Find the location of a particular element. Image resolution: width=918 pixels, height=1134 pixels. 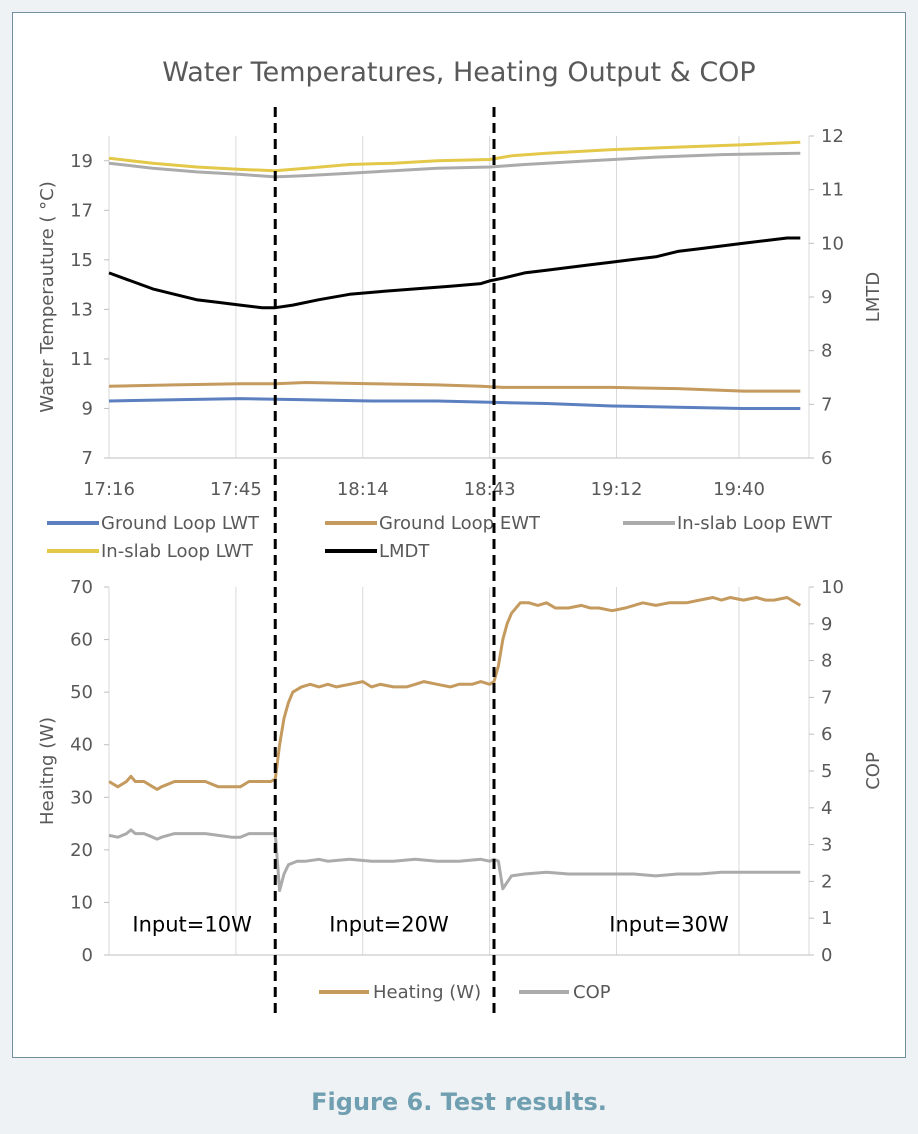

y2-tick-label: 5 is located at coordinates (826, 771).